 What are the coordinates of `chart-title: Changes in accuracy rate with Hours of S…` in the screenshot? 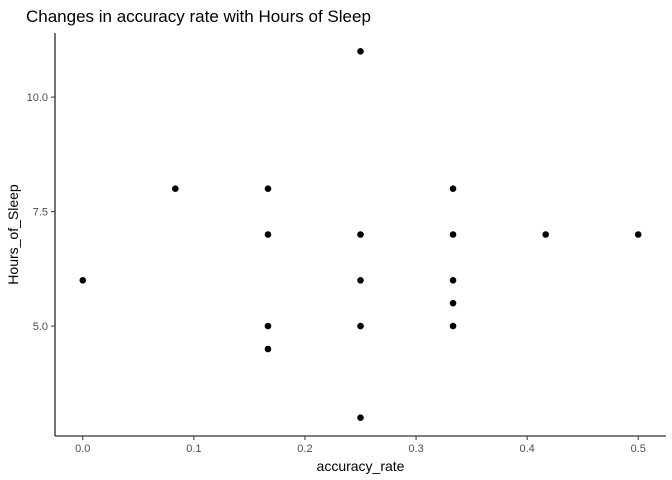 It's located at (198, 16).